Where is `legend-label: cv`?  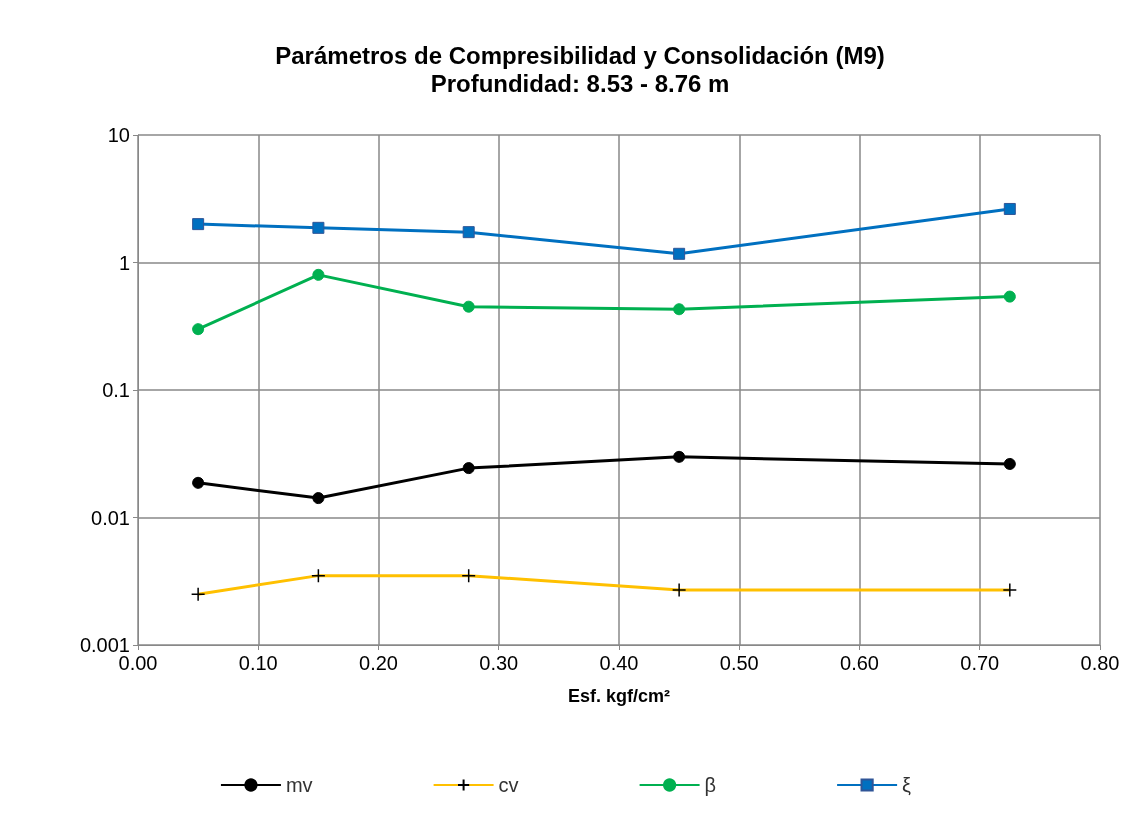 legend-label: cv is located at coordinates (508, 785).